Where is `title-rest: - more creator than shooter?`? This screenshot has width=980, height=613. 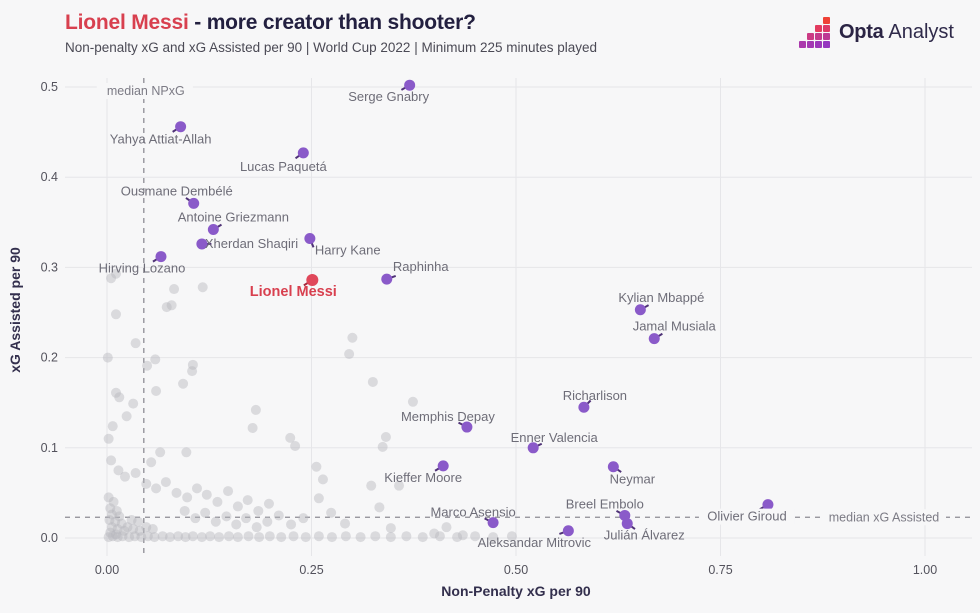
title-rest: - more creator than shooter? is located at coordinates (332, 22).